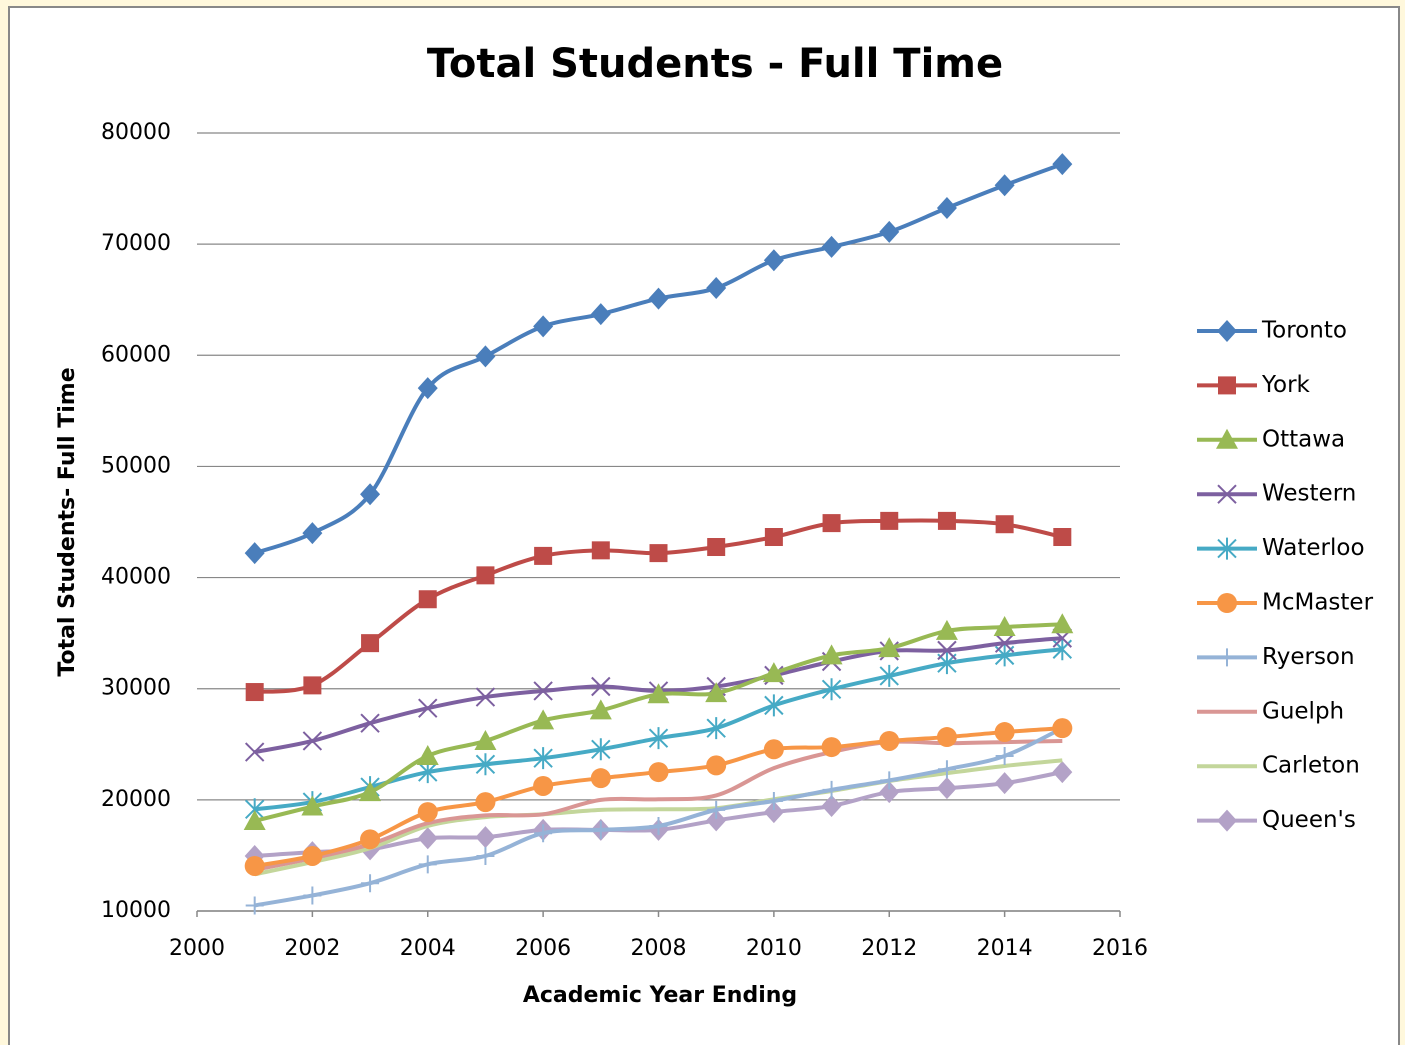 The width and height of the screenshot is (1405, 1045). I want to click on x-tick-label: 2000, so click(197, 948).